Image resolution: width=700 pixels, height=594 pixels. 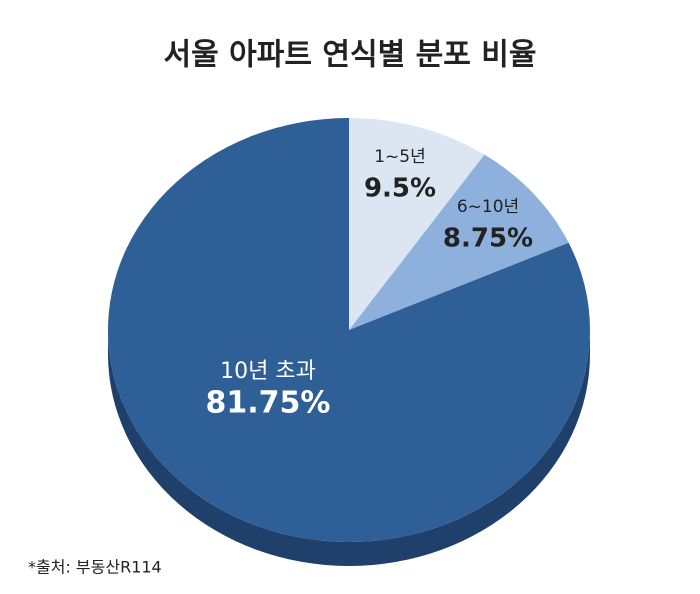 What do you see at coordinates (400, 157) in the screenshot?
I see `slice-label: 1~5년` at bounding box center [400, 157].